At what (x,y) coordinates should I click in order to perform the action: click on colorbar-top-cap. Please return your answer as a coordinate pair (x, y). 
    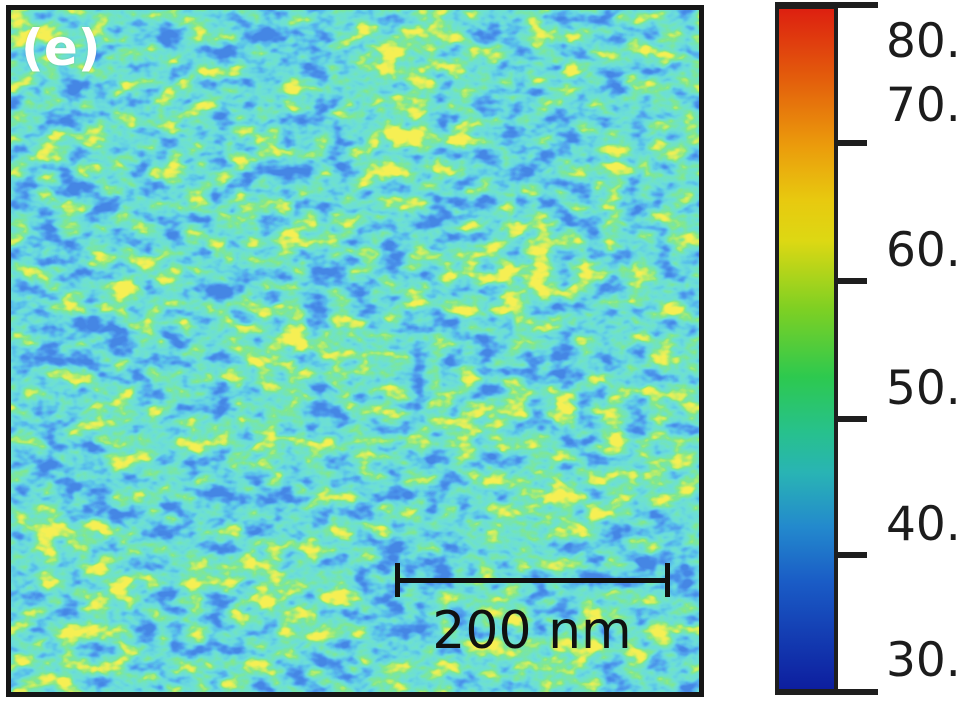
    Looking at the image, I should click on (826, 5).